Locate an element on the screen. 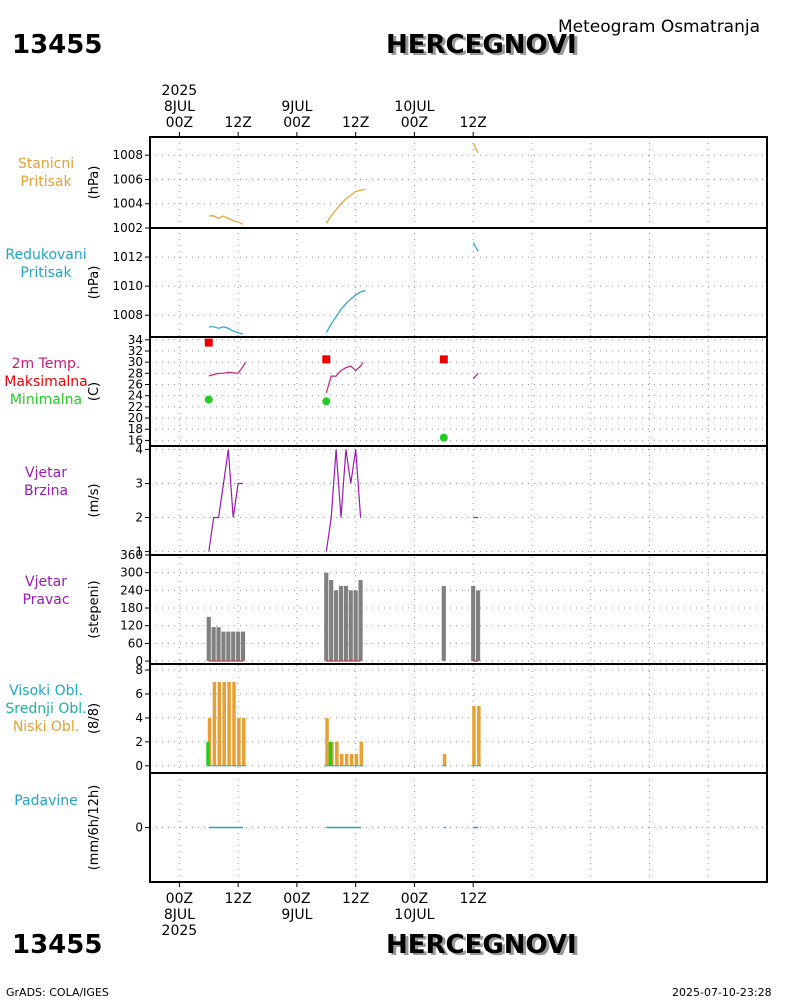 The height and width of the screenshot is (1000, 800). panel-wind-direction is located at coordinates (343, 617).